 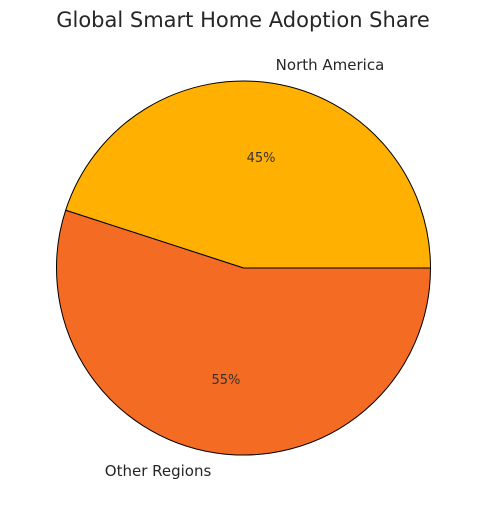 I want to click on pie-value-label-other-regions: 55%, so click(x=225, y=380).